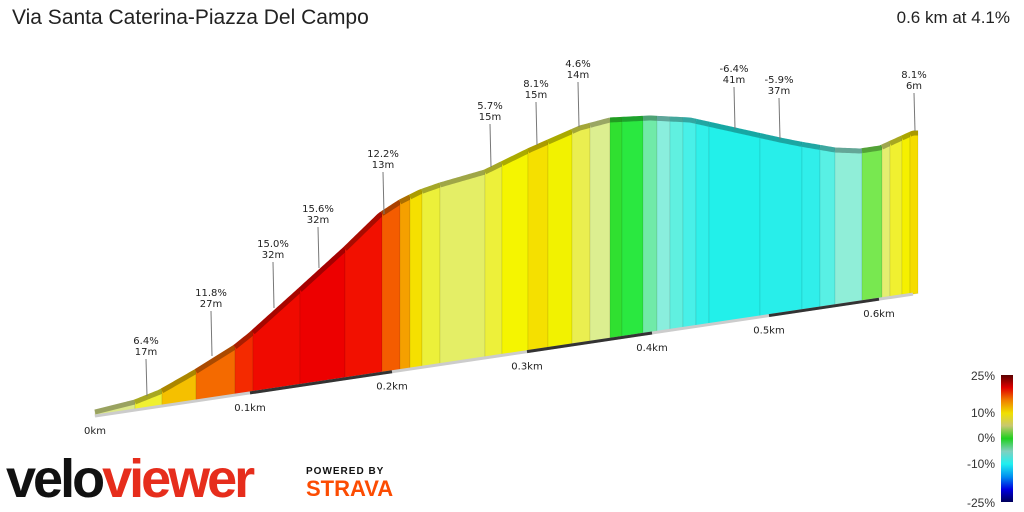 The width and height of the screenshot is (1024, 512). What do you see at coordinates (983, 413) in the screenshot?
I see `legend-label: 10%` at bounding box center [983, 413].